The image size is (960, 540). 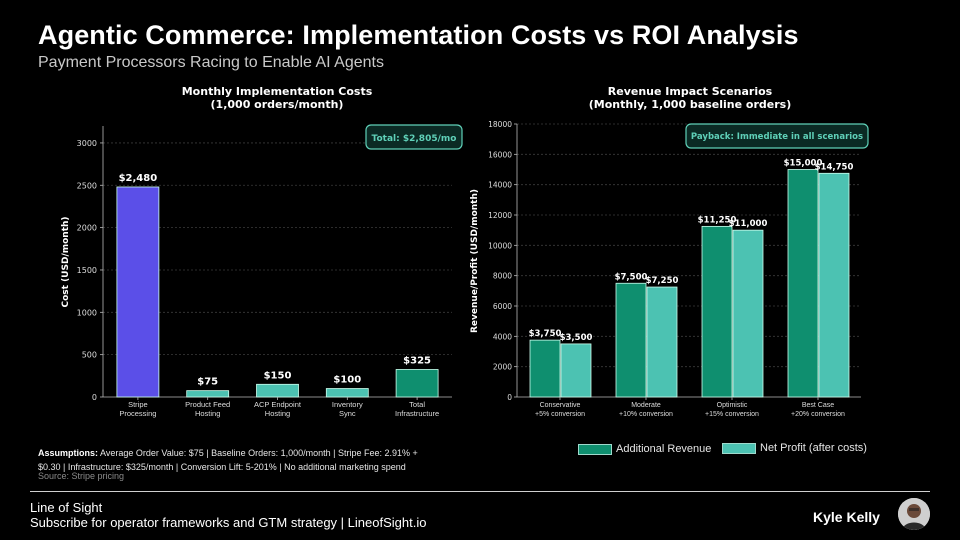 I want to click on chart2-value-label-profit: $14,750, so click(x=834, y=167).